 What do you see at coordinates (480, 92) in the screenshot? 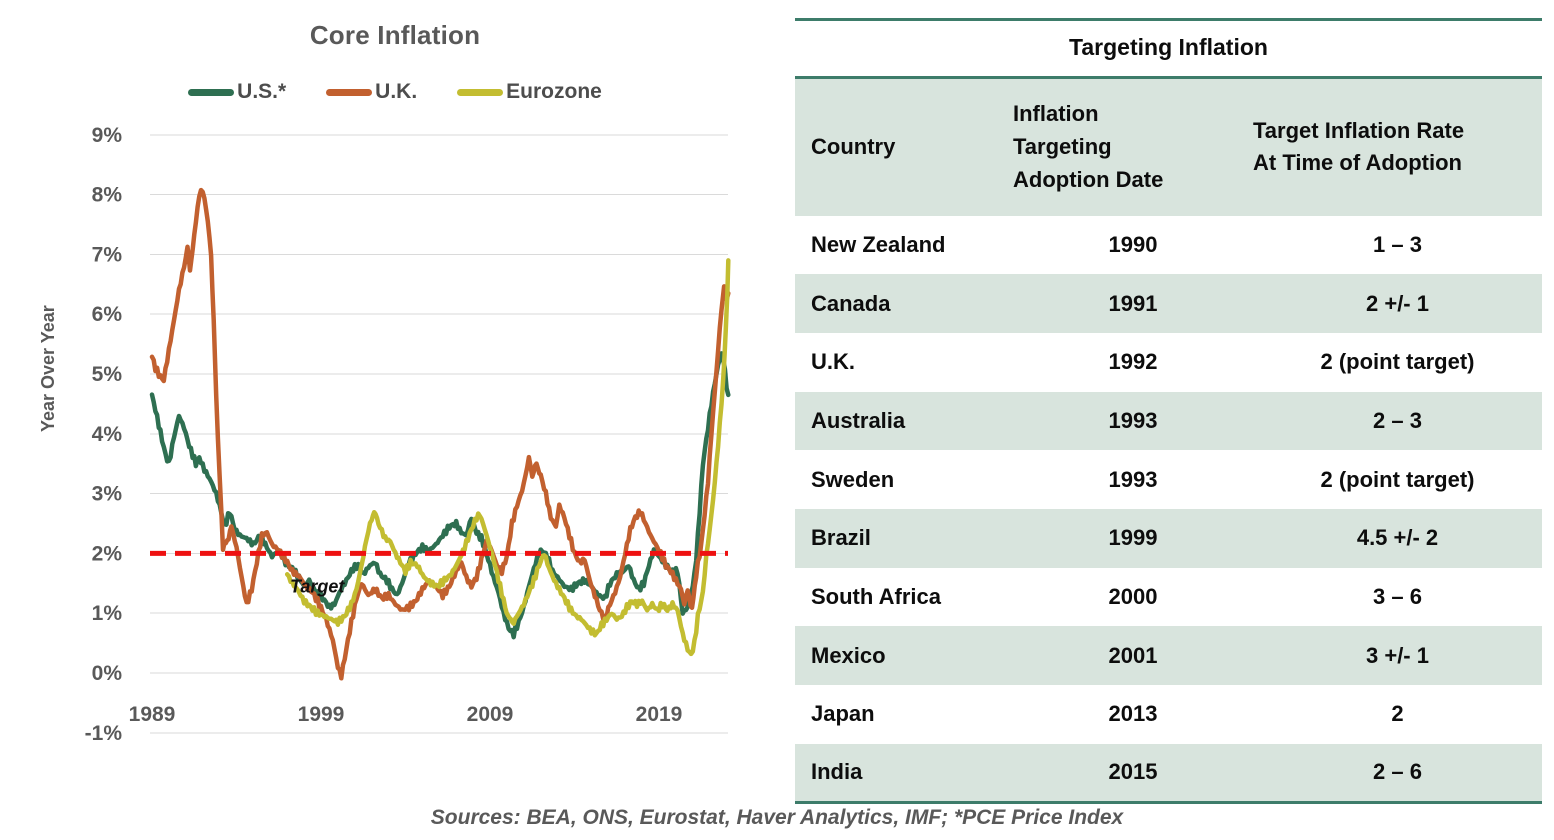
I see `eurozone-line-swatch-icon` at bounding box center [480, 92].